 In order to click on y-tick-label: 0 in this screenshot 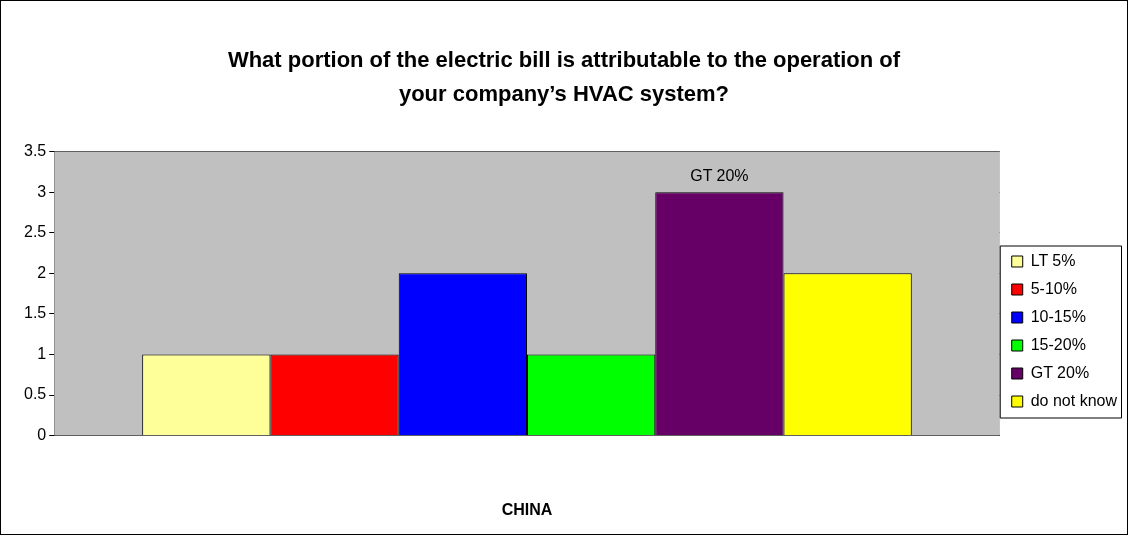, I will do `click(42, 435)`.